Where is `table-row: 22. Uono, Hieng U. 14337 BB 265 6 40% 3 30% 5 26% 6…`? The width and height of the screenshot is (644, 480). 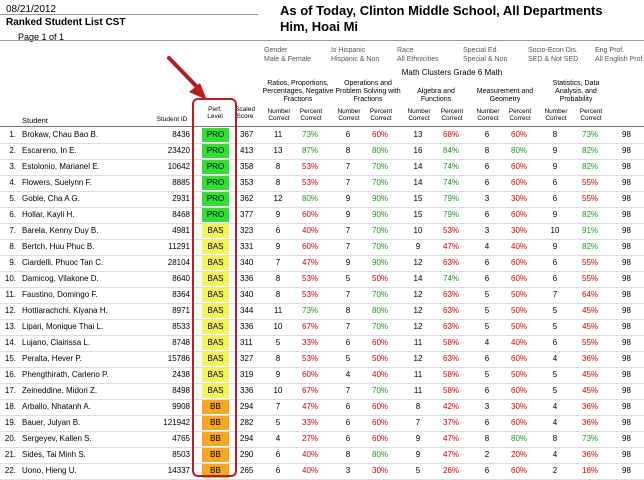 table-row: 22. Uono, Hieng U. 14337 BB 265 6 40% 3 30% 5 26% 6… is located at coordinates (322, 471).